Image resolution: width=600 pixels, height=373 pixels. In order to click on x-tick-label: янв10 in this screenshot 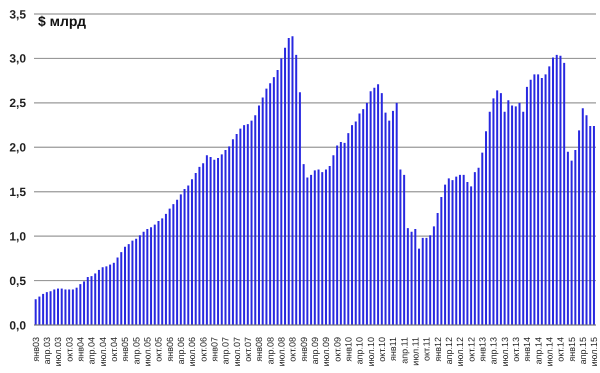, I will do `click(348, 349)`.